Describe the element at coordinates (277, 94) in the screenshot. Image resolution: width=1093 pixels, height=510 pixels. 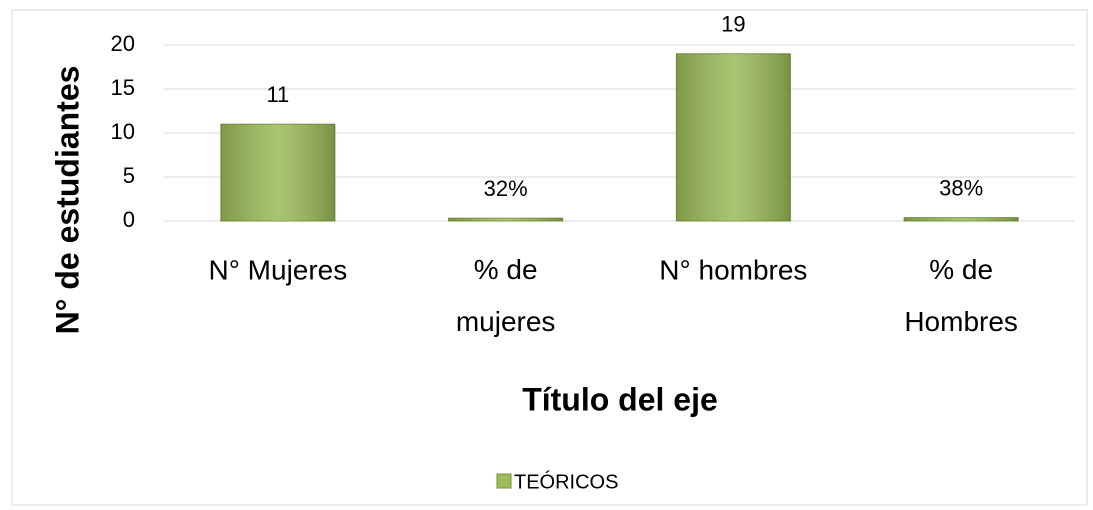
I see `data-label: 11` at that location.